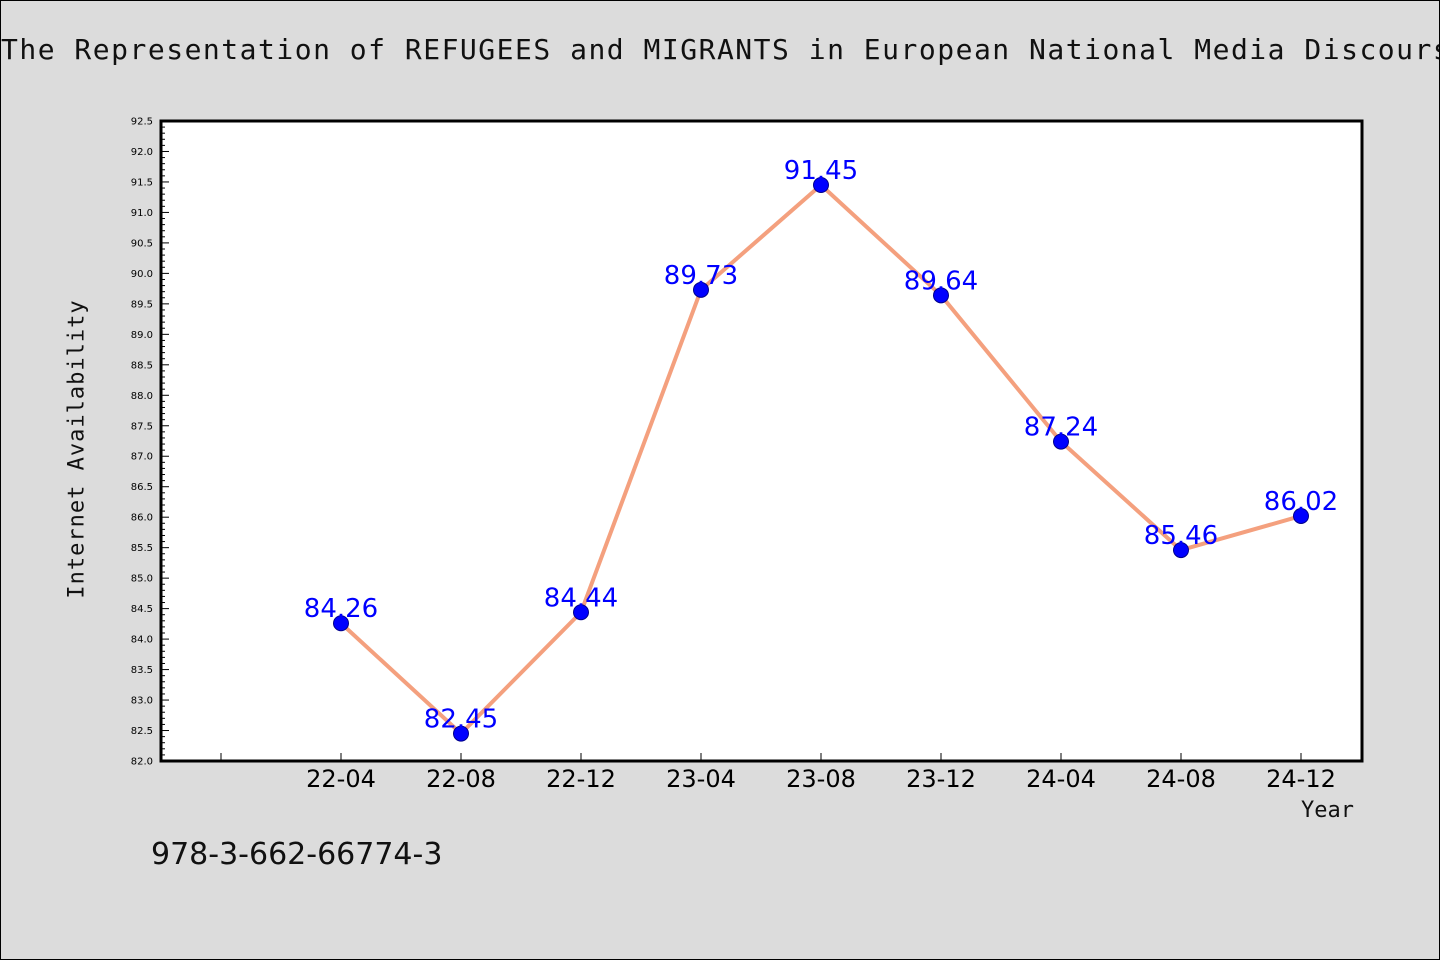 Image resolution: width=1440 pixels, height=960 pixels. I want to click on x-tick-label: 24-12, so click(1301, 779).